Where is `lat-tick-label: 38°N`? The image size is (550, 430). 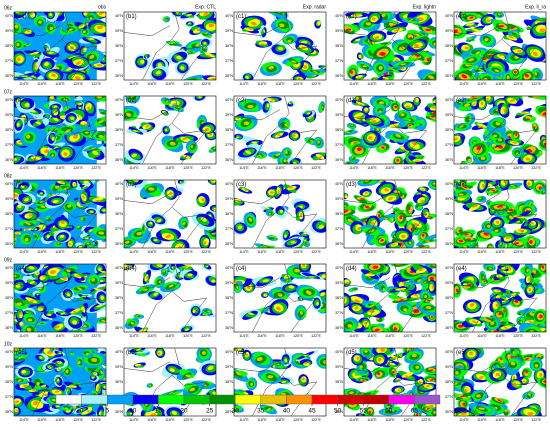
lat-tick-label: 38°N is located at coordinates (339, 298).